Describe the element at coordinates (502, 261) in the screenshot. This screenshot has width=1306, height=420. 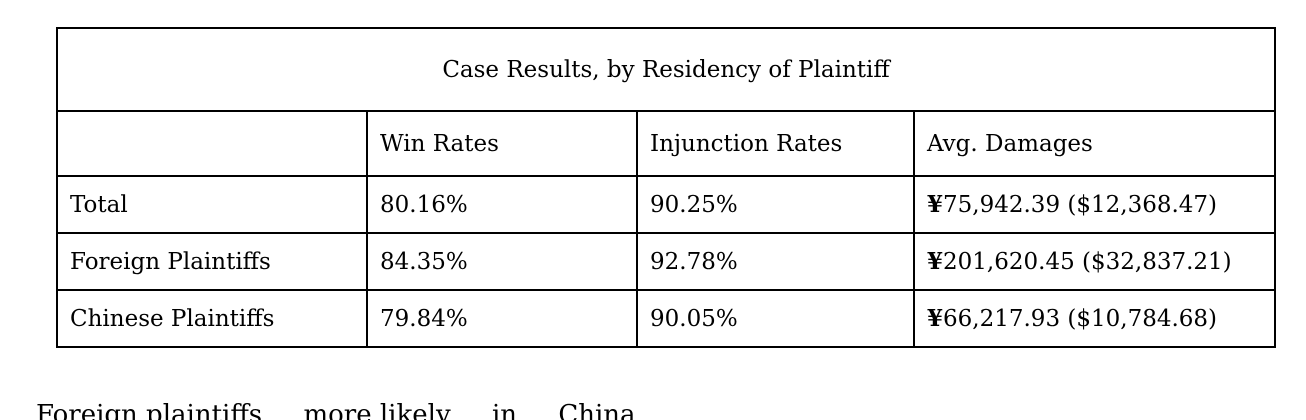
I see `win-rate-cell: 84.35%` at that location.